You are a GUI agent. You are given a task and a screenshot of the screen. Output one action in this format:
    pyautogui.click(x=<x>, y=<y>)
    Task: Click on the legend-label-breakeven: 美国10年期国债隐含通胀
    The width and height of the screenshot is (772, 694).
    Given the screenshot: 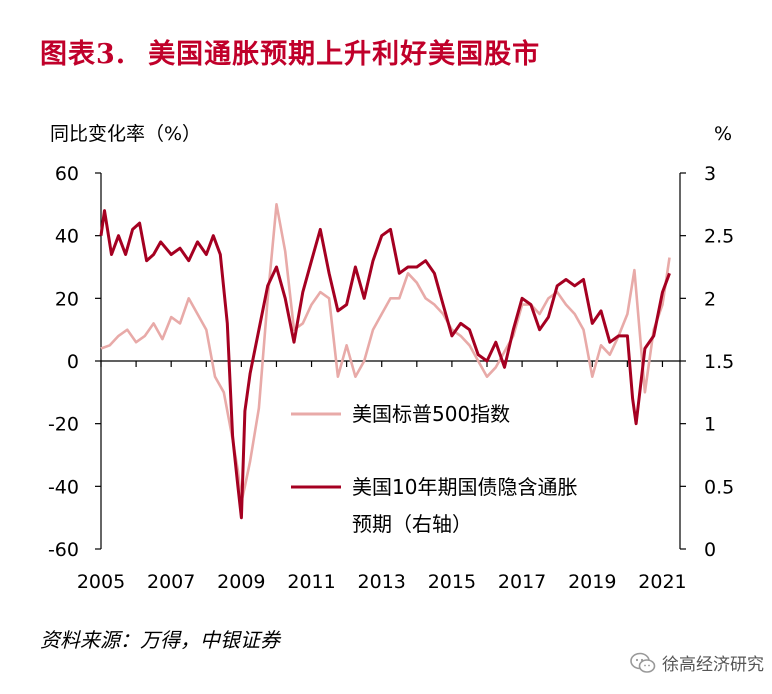 What is the action you would take?
    pyautogui.click(x=464, y=487)
    